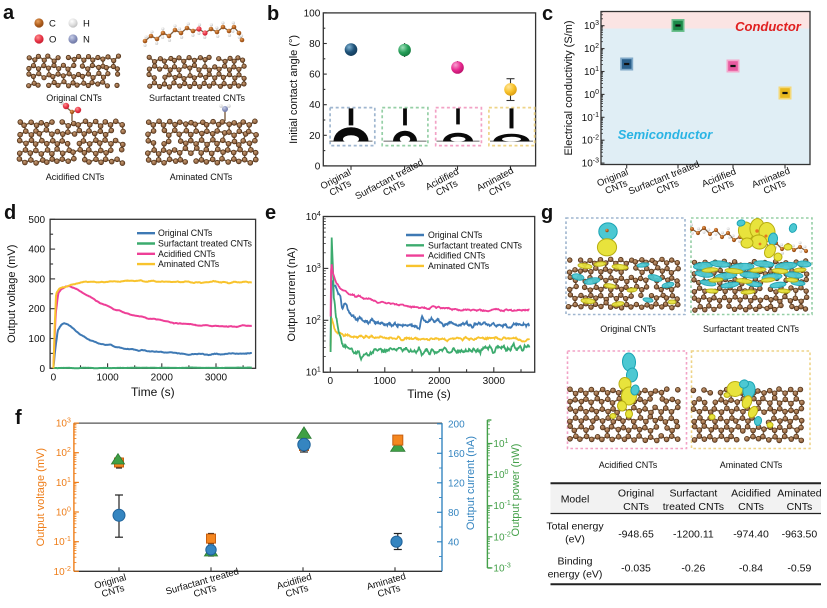  What do you see at coordinates (799, 494) in the screenshot?
I see `svg-text: Aminated` at bounding box center [799, 494].